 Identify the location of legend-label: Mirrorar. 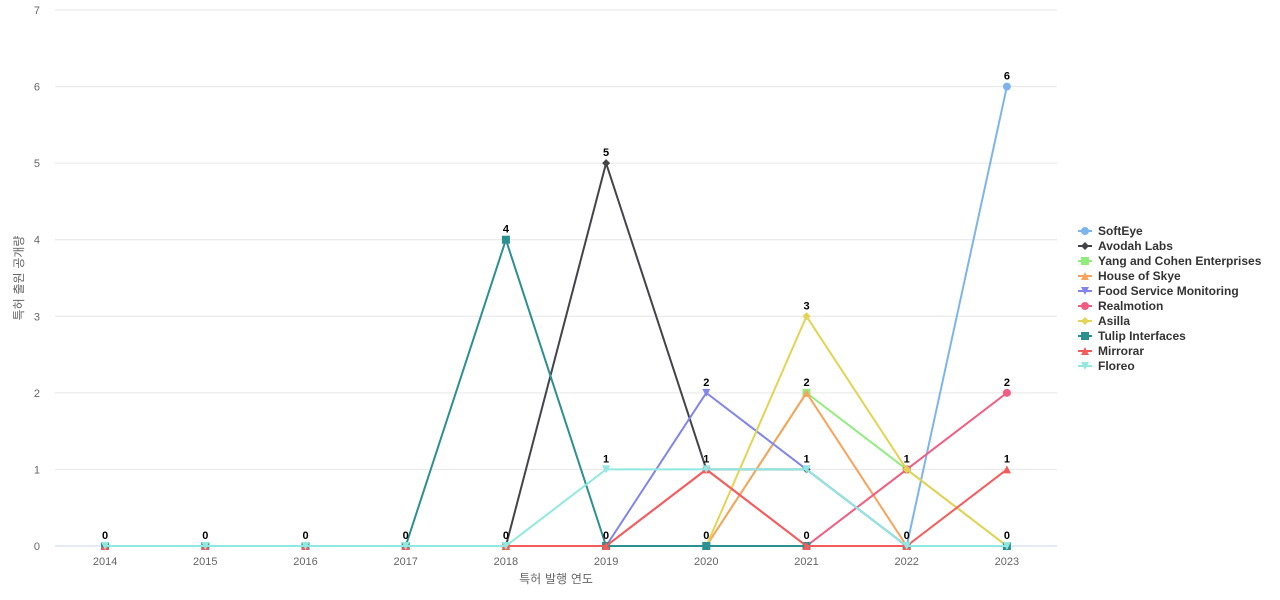
(1121, 351).